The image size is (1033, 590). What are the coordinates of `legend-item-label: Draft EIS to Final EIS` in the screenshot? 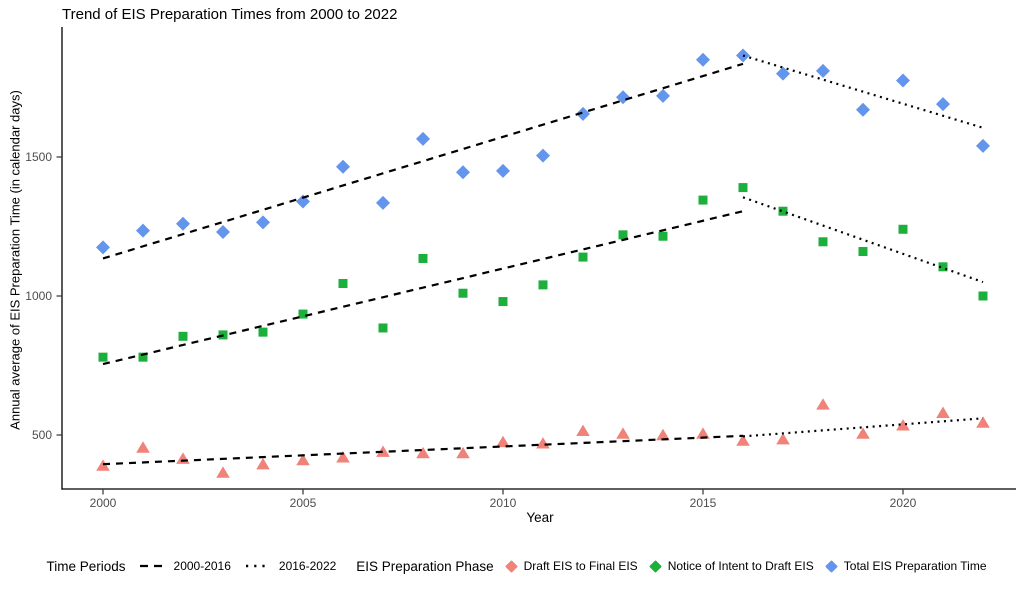 It's located at (580, 566).